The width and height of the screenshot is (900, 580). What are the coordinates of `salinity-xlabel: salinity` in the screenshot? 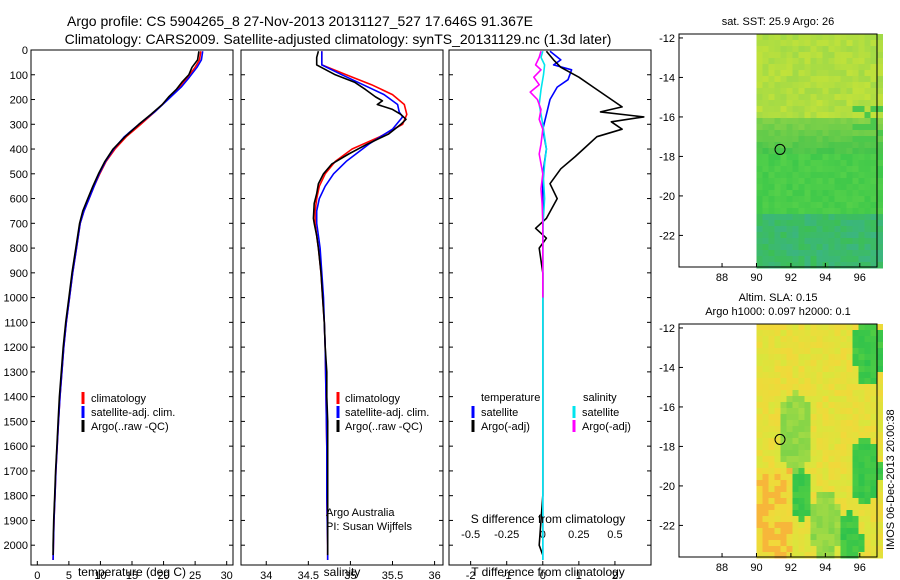 It's located at (342, 572).